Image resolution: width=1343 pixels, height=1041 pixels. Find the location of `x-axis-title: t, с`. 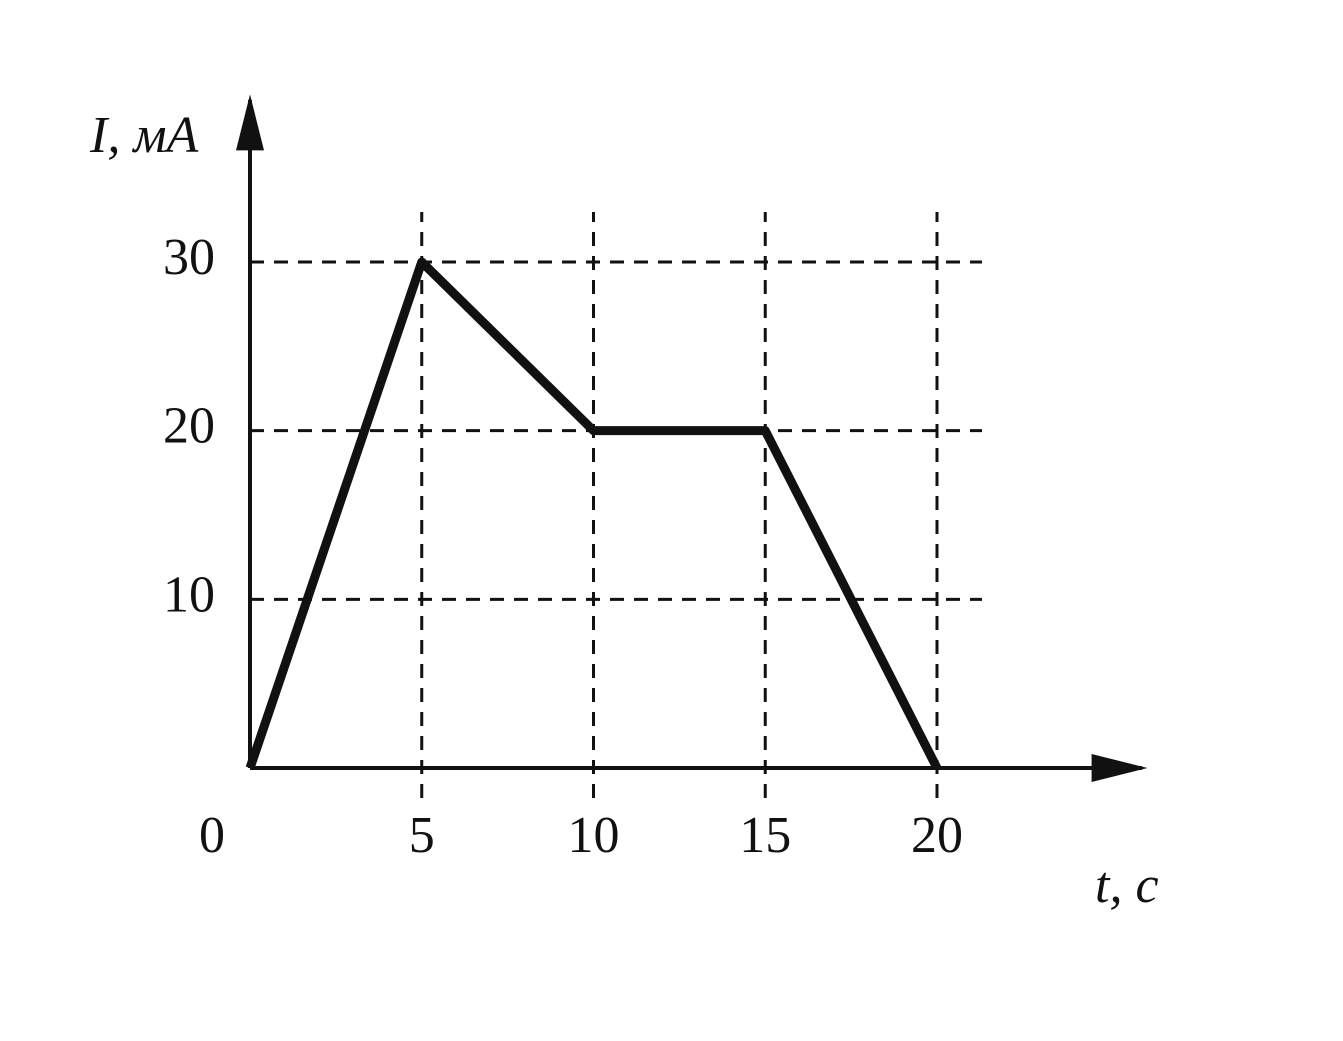

x-axis-title: t, с is located at coordinates (1127, 885).